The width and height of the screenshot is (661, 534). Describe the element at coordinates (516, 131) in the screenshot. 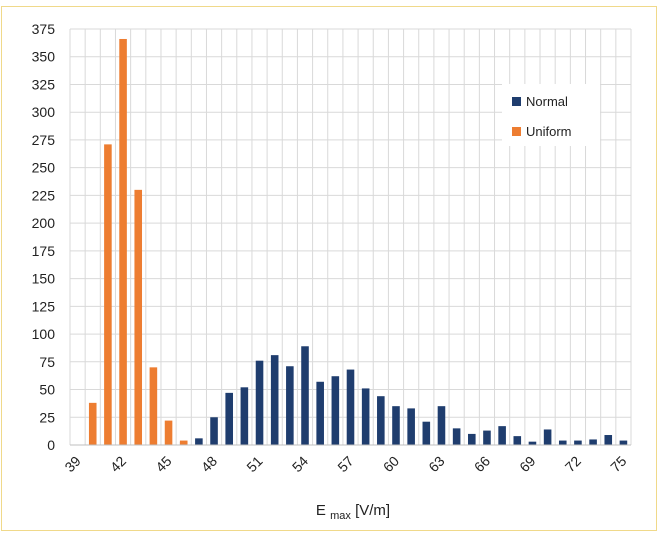

I see `legend-swatch-uniform` at that location.